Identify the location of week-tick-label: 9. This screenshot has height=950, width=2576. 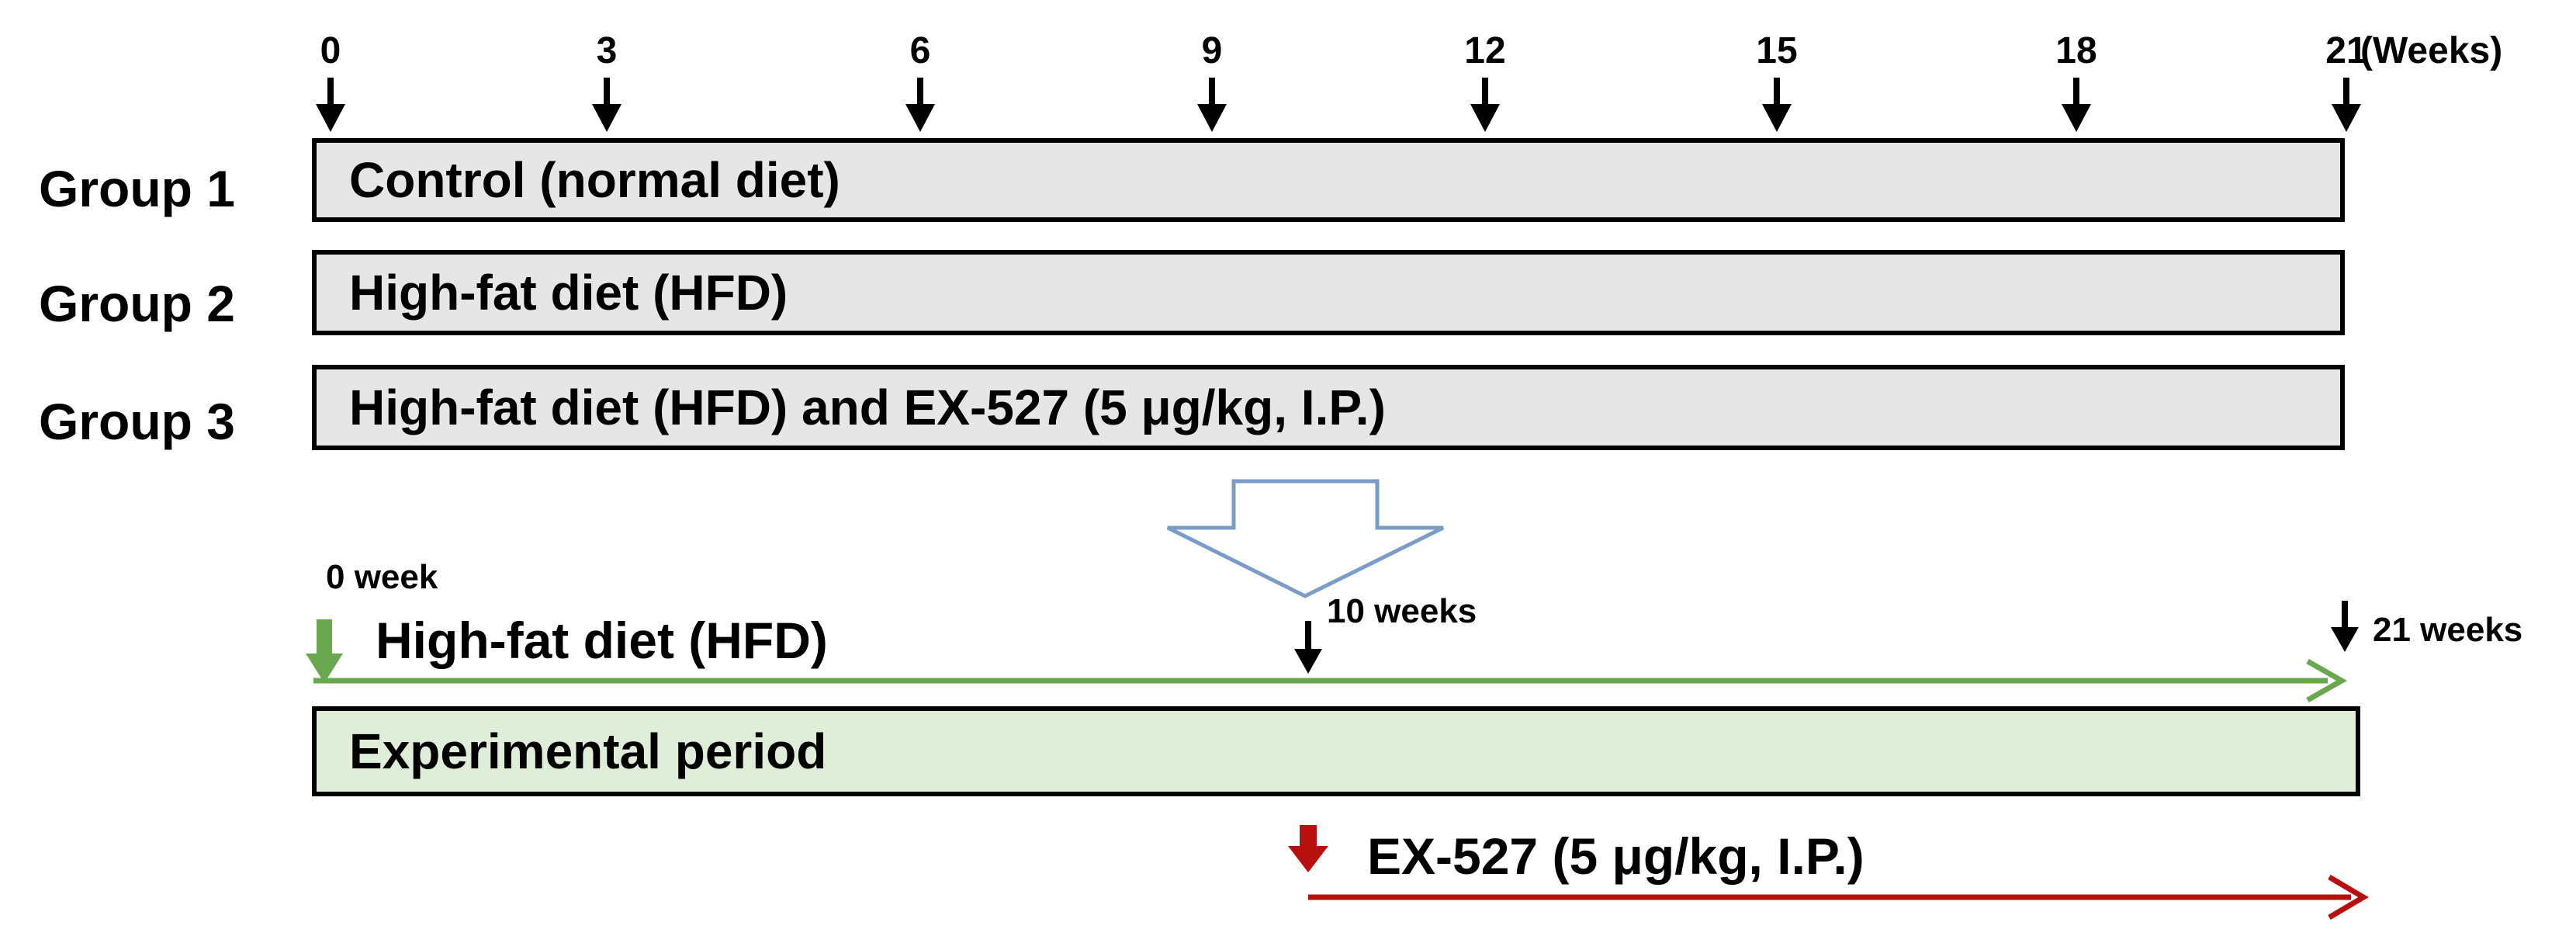
(1212, 50).